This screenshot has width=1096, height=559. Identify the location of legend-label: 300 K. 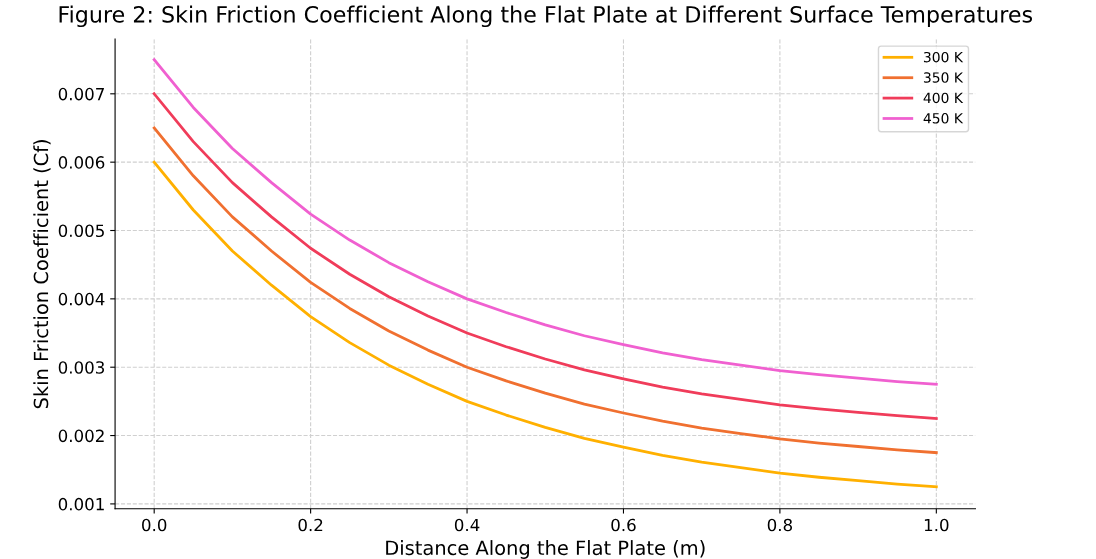
(943, 57).